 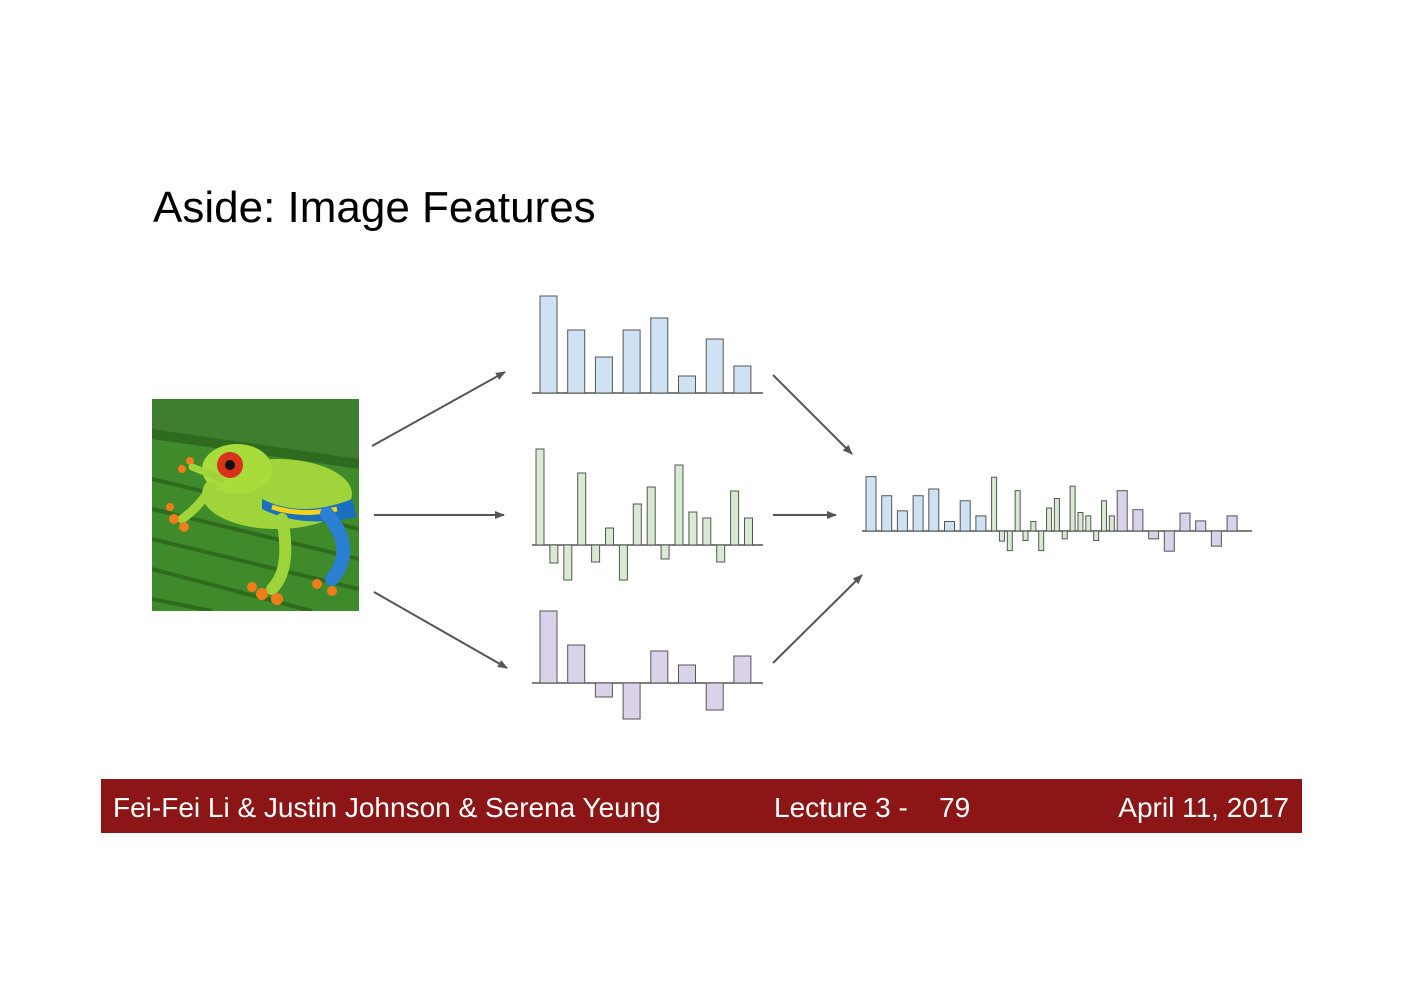 What do you see at coordinates (647, 344) in the screenshot?
I see `feature-1-histogram` at bounding box center [647, 344].